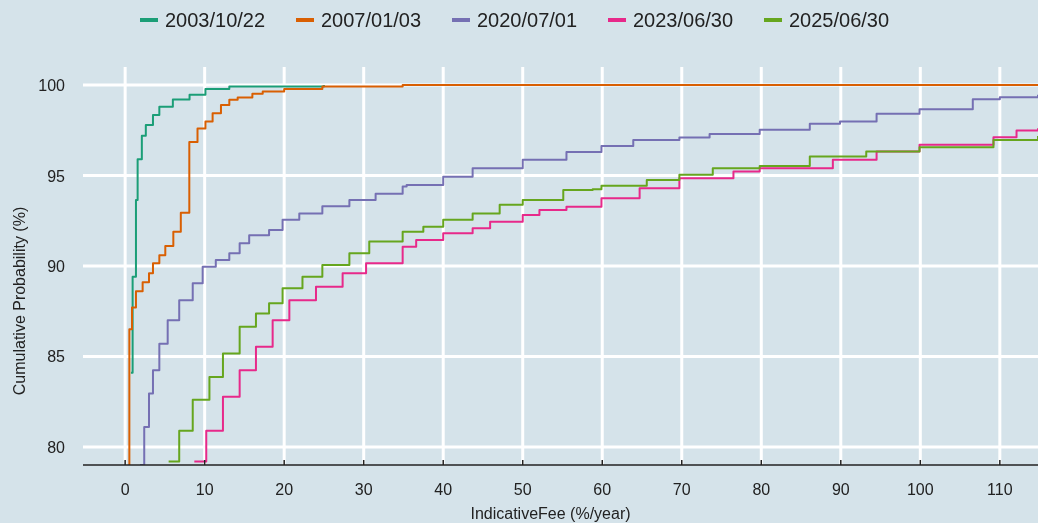 This screenshot has height=523, width=1038. I want to click on x-tick-label: 20, so click(284, 489).